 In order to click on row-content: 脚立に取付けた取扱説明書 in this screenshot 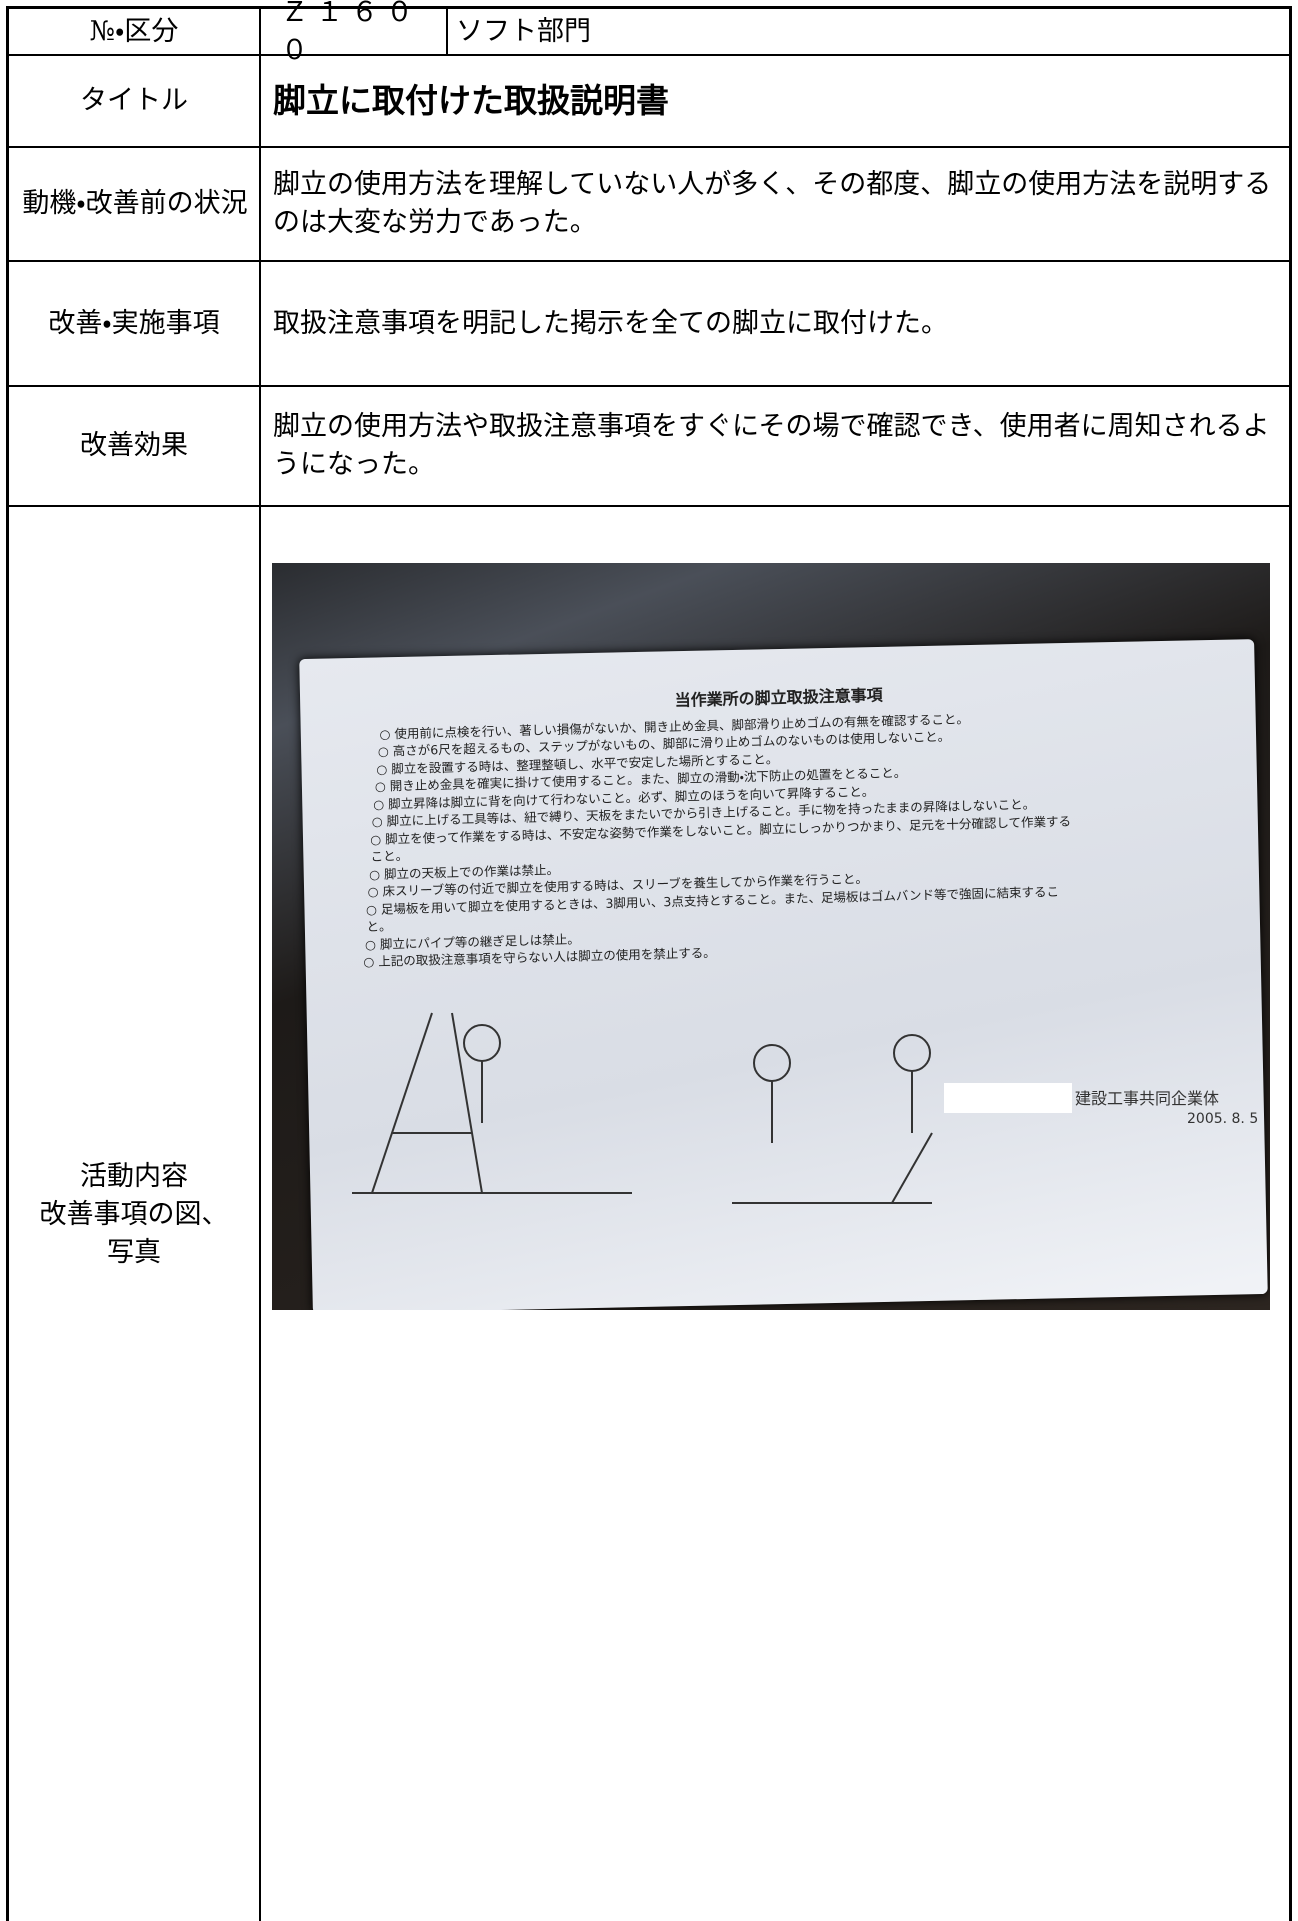, I will do `click(471, 100)`.